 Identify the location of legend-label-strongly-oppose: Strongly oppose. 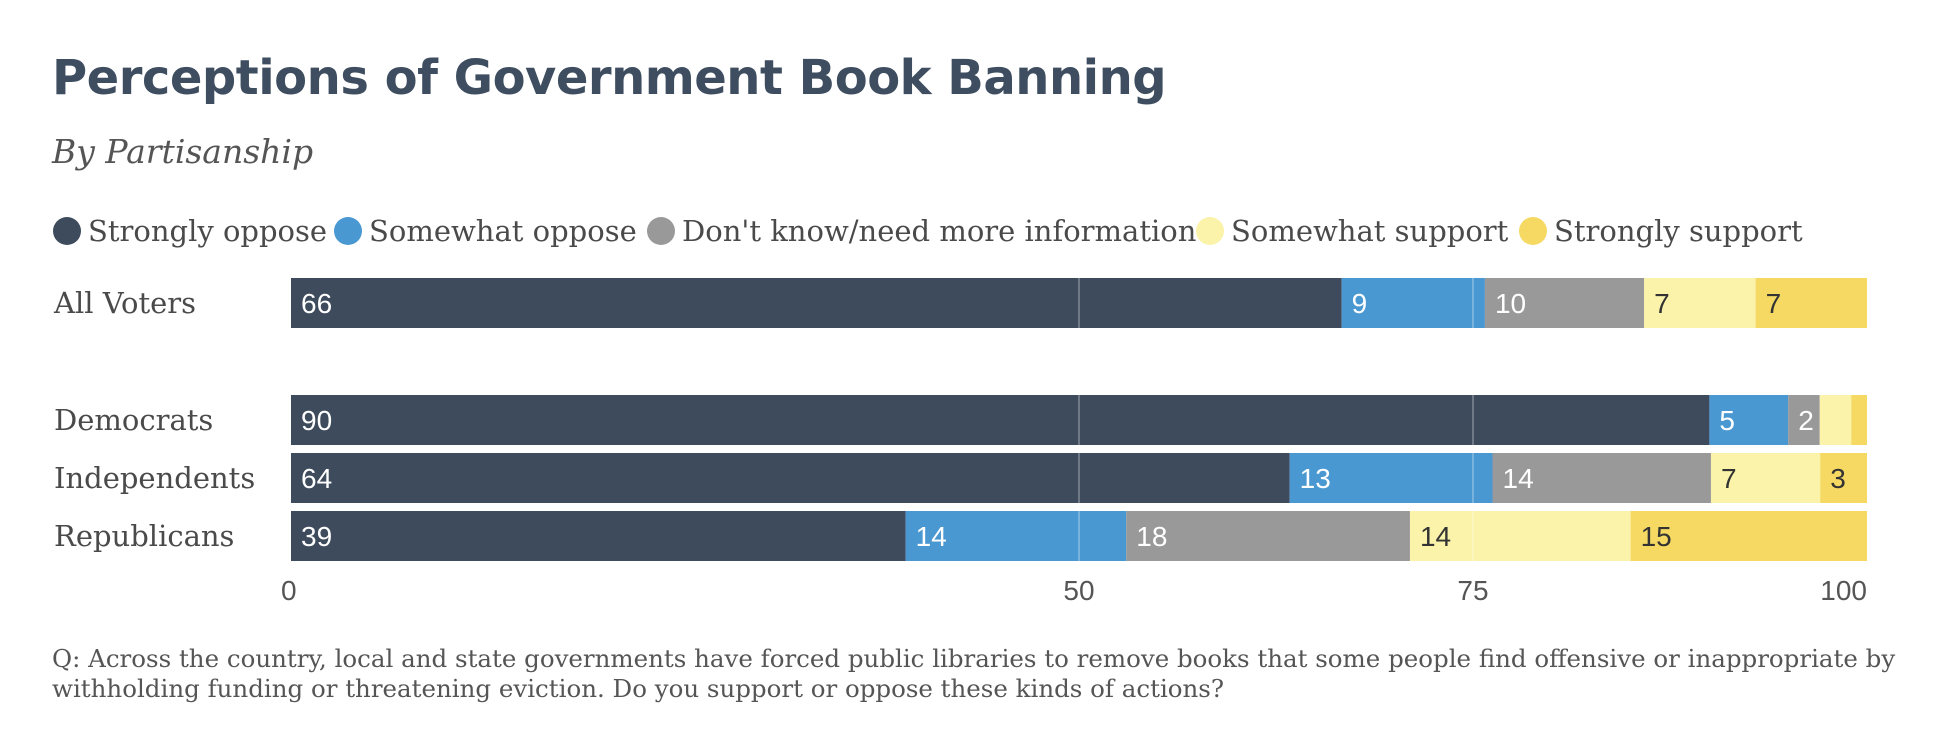
(207, 231).